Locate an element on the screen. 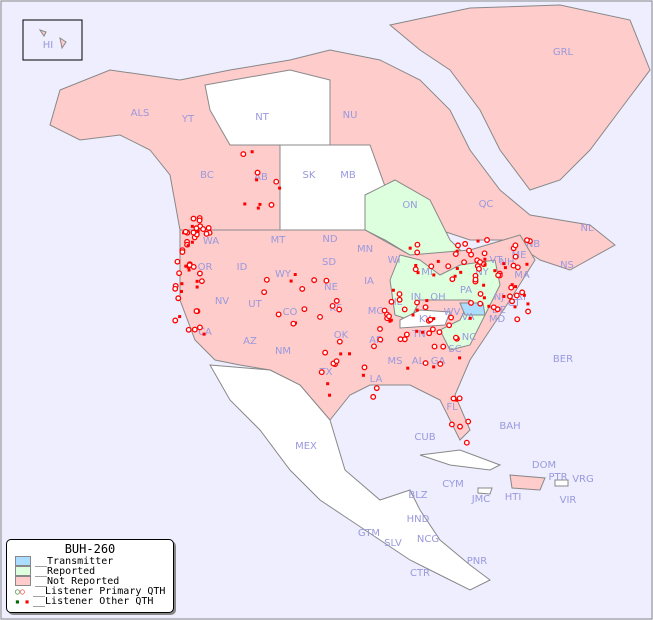 Image resolution: width=653 pixels, height=620 pixels. region-label-al: AL is located at coordinates (418, 361).